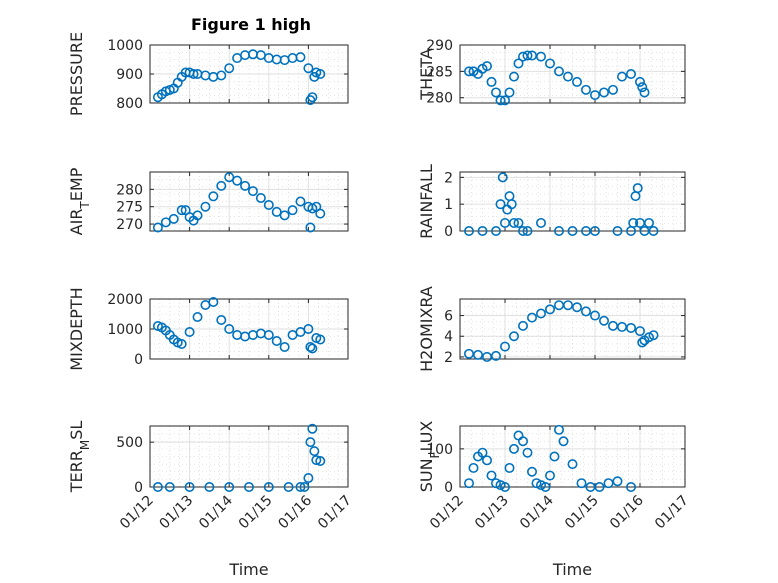 The height and width of the screenshot is (583, 778). What do you see at coordinates (572, 569) in the screenshot?
I see `x-axis-label: Time` at bounding box center [572, 569].